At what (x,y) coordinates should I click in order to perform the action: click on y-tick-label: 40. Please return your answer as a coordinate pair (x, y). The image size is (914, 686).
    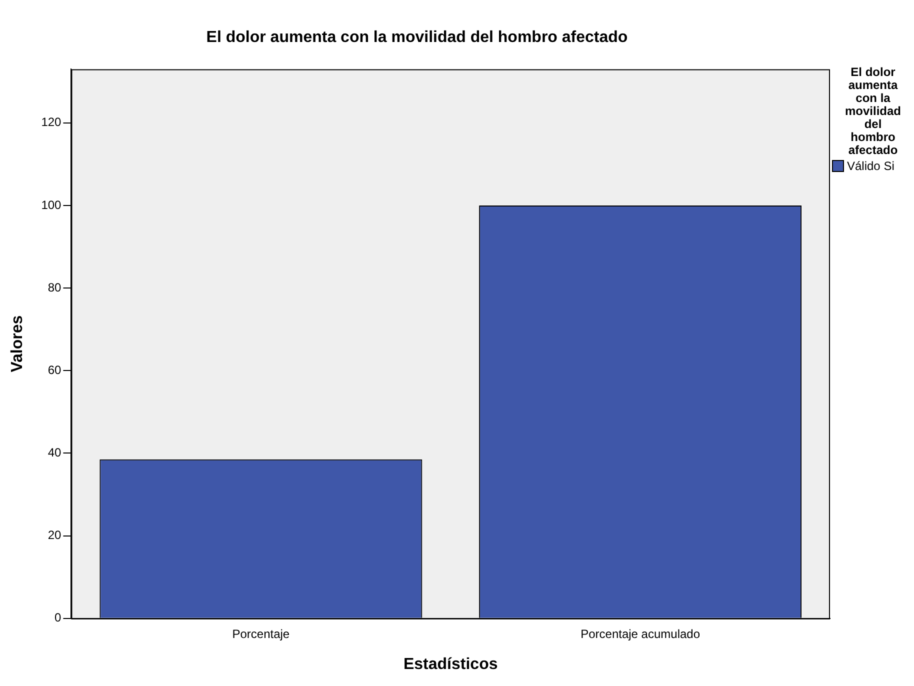
    Looking at the image, I should click on (55, 453).